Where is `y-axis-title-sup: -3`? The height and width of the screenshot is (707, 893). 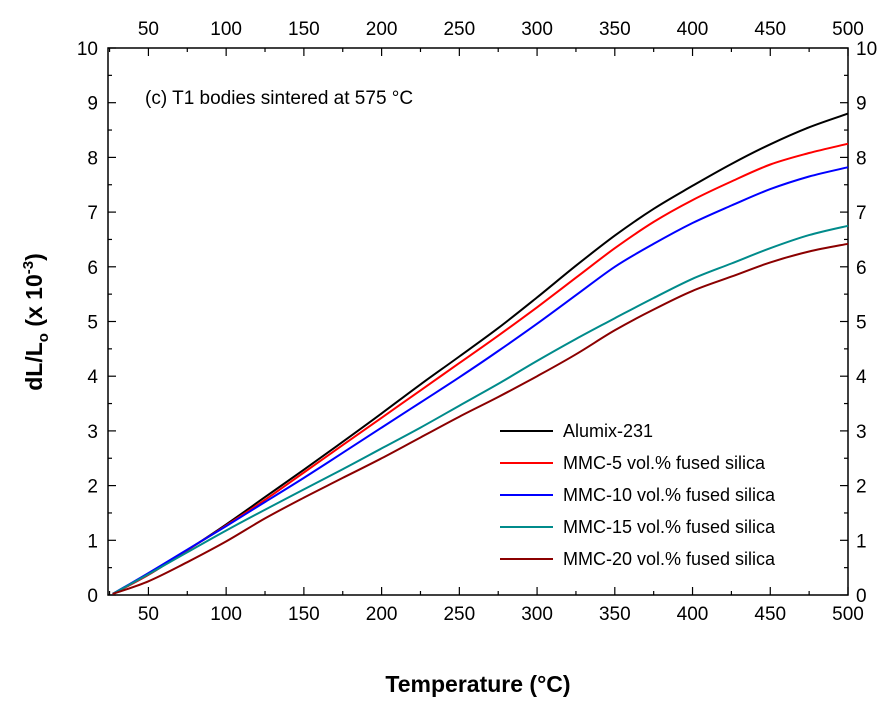 y-axis-title-sup: -3 is located at coordinates (28, 267).